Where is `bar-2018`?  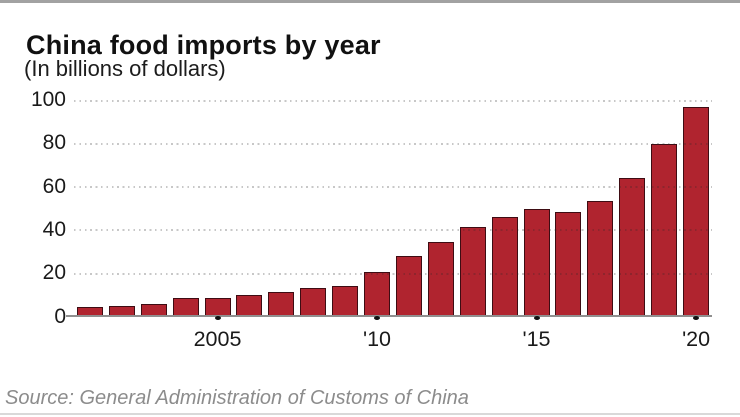 bar-2018 is located at coordinates (632, 247).